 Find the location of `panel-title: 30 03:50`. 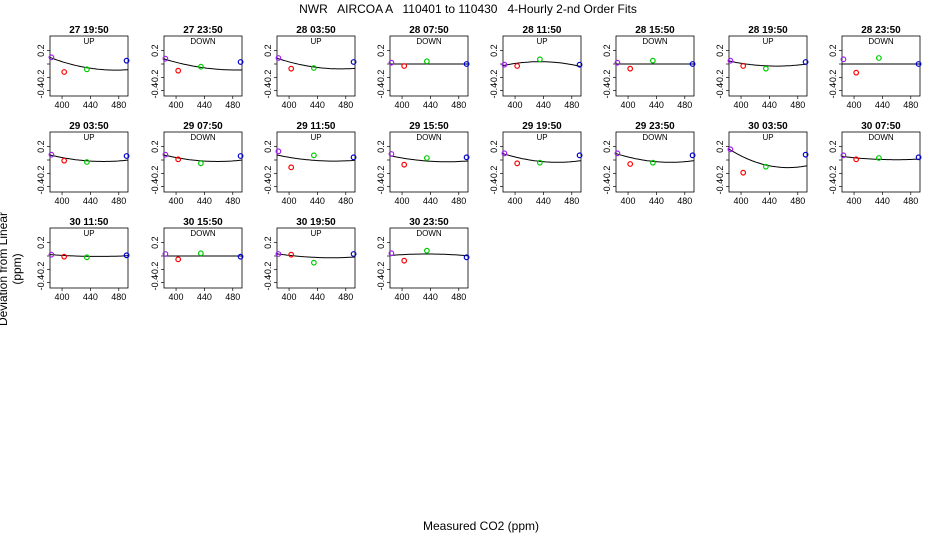

panel-title: 30 03:50 is located at coordinates (768, 126).